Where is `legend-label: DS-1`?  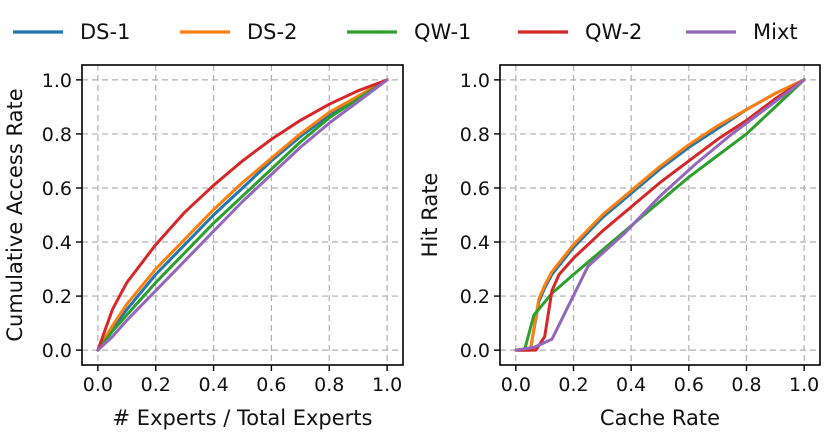
legend-label: DS-1 is located at coordinates (105, 32).